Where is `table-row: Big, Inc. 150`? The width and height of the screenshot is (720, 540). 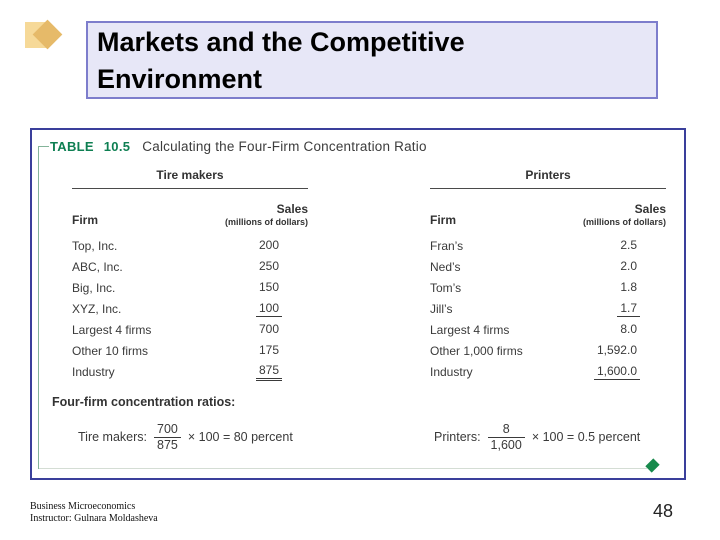 table-row: Big, Inc. 150 is located at coordinates (190, 287).